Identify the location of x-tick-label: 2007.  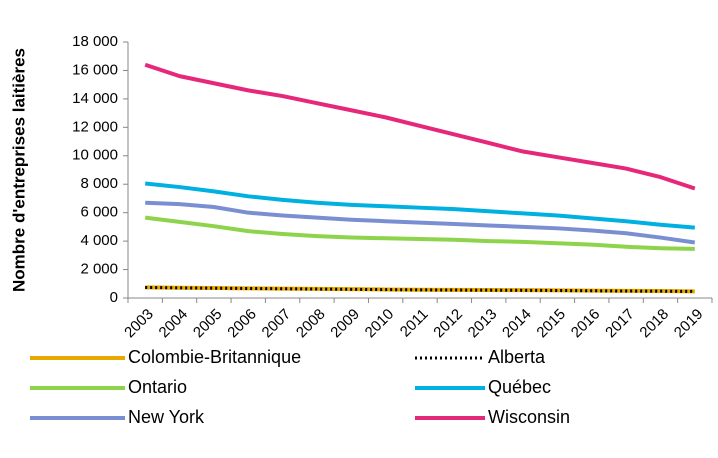
(277, 324).